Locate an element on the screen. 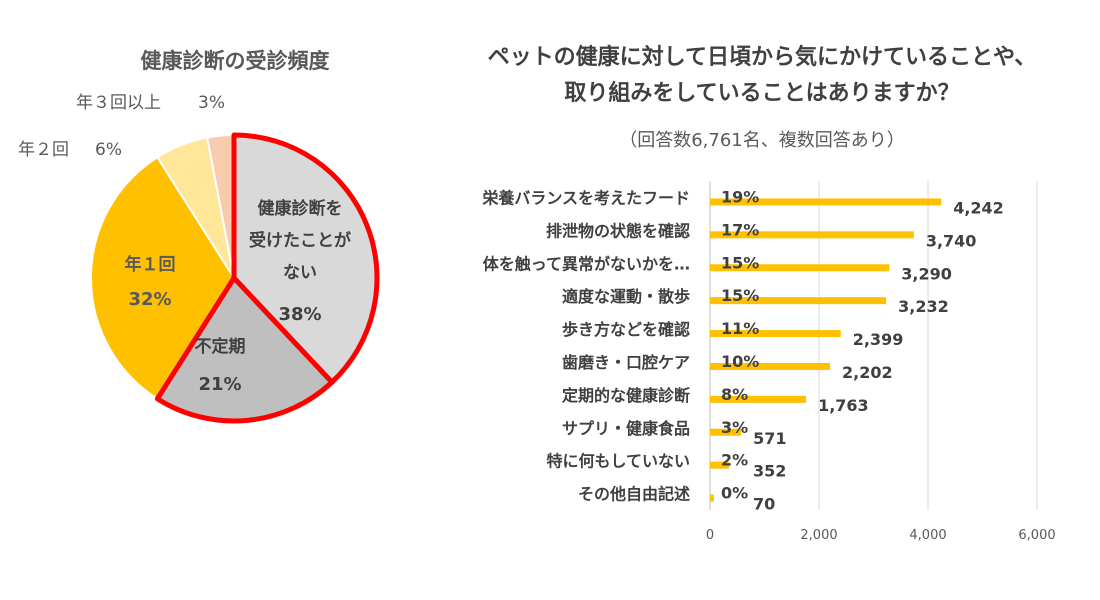 The height and width of the screenshot is (600, 1100). pie-slice-percent: 3% is located at coordinates (211, 103).